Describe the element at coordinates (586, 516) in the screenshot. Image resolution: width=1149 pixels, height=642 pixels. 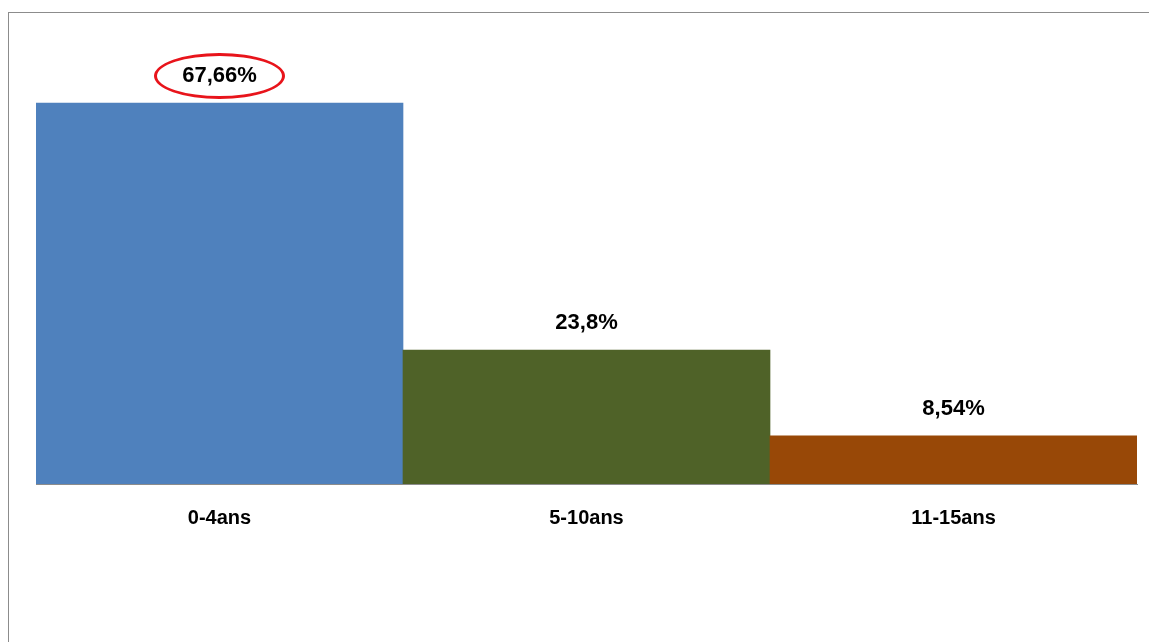
I see `x-tick-label: 5-10ans` at that location.